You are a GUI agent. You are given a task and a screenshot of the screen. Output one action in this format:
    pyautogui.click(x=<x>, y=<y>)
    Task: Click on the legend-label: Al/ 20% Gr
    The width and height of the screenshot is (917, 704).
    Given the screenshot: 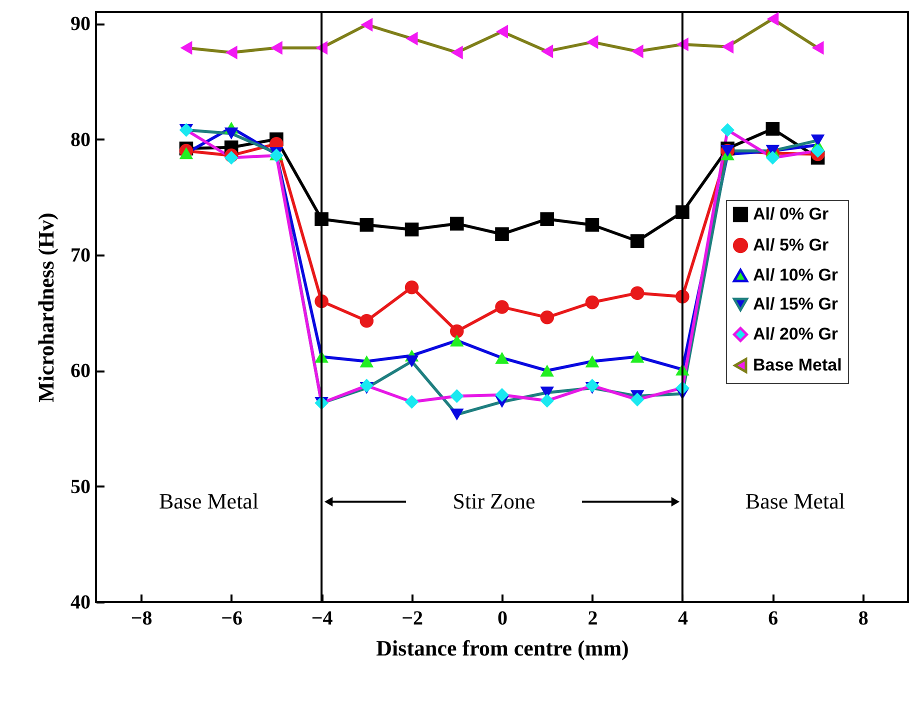 What is the action you would take?
    pyautogui.click(x=795, y=334)
    